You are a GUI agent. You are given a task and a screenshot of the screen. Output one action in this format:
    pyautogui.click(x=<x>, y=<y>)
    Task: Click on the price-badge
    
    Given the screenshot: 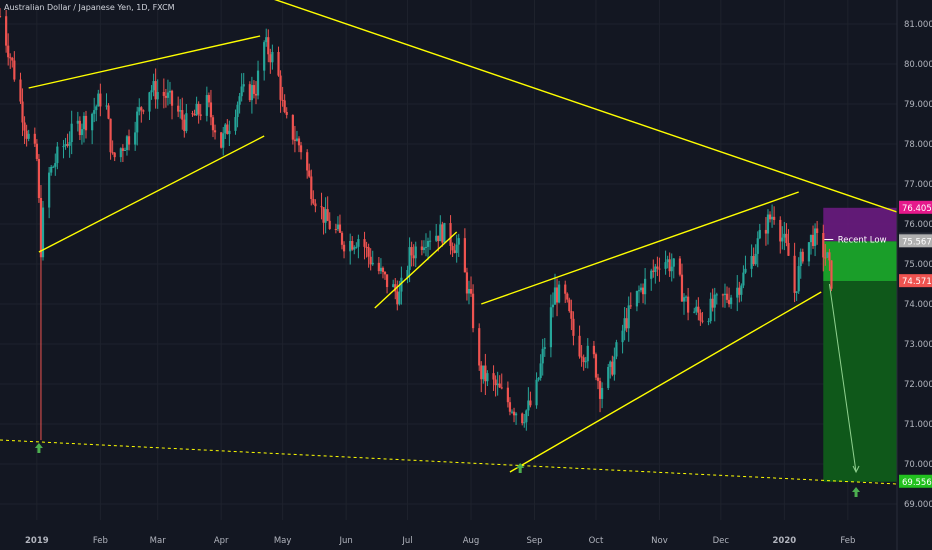 What is the action you would take?
    pyautogui.click(x=915, y=281)
    